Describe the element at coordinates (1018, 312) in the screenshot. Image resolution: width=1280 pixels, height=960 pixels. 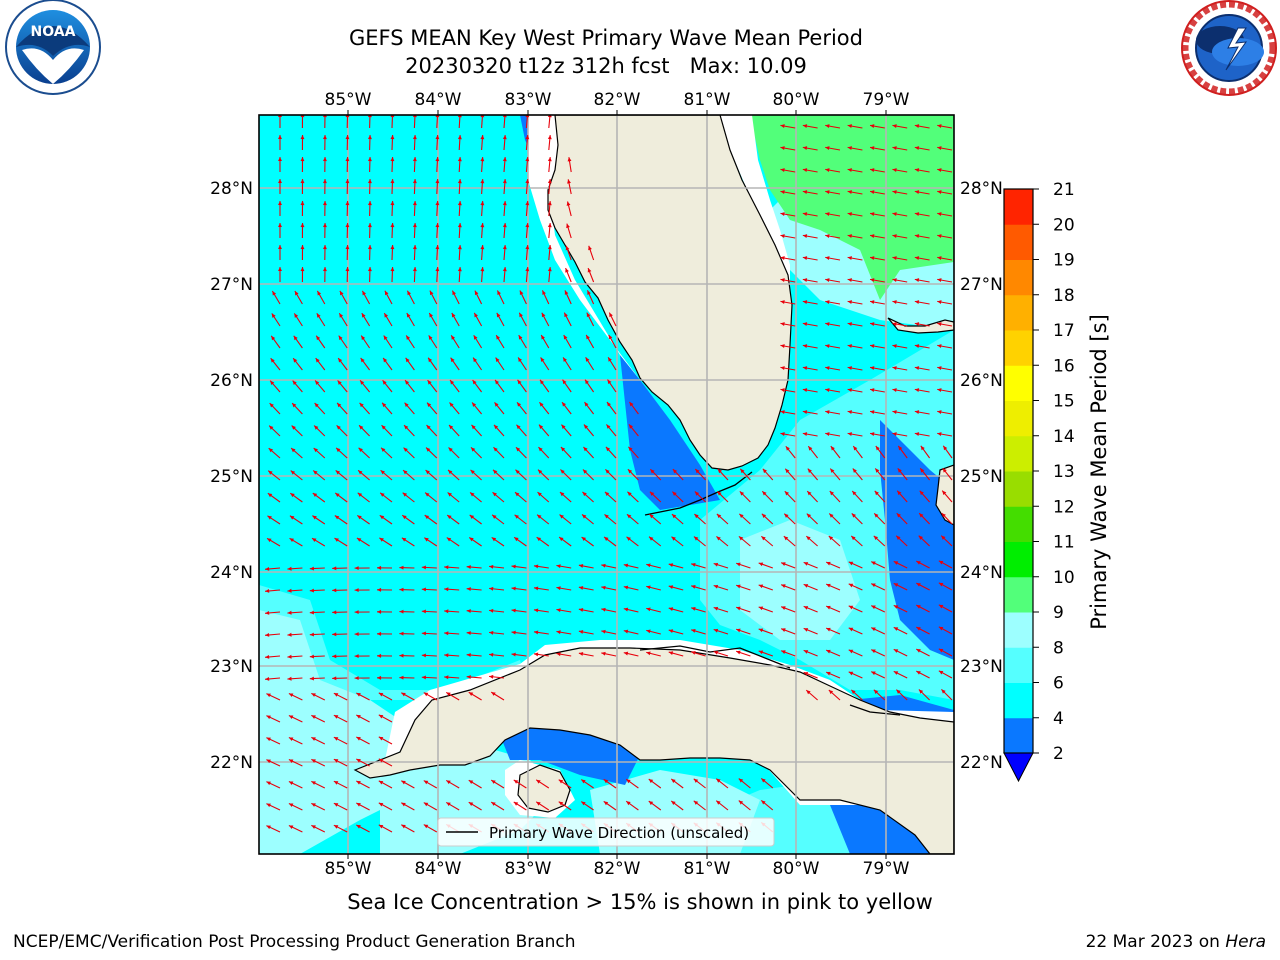
I see `colorbar-segment` at that location.